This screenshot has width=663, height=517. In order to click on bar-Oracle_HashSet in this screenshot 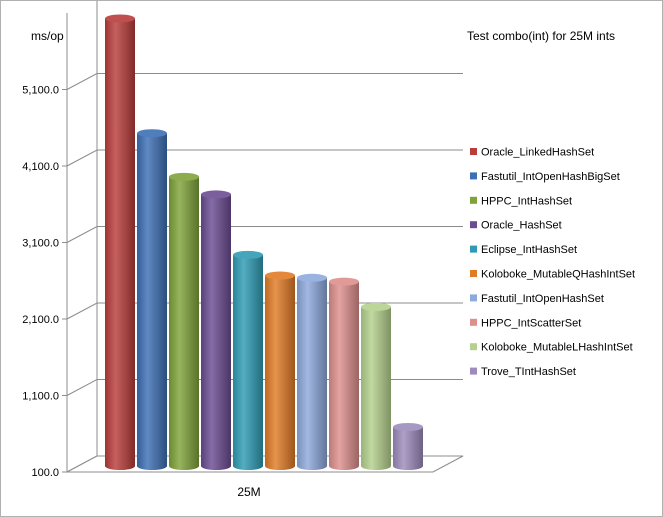, I will do `click(216, 330)`.